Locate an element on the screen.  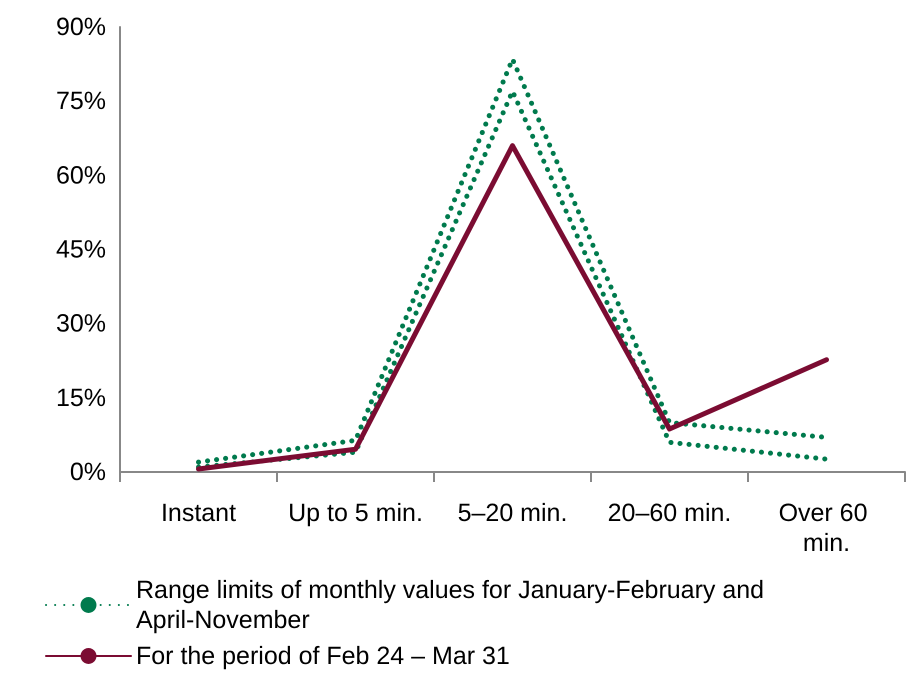
x-tick-label: 5–20 min. is located at coordinates (513, 513).